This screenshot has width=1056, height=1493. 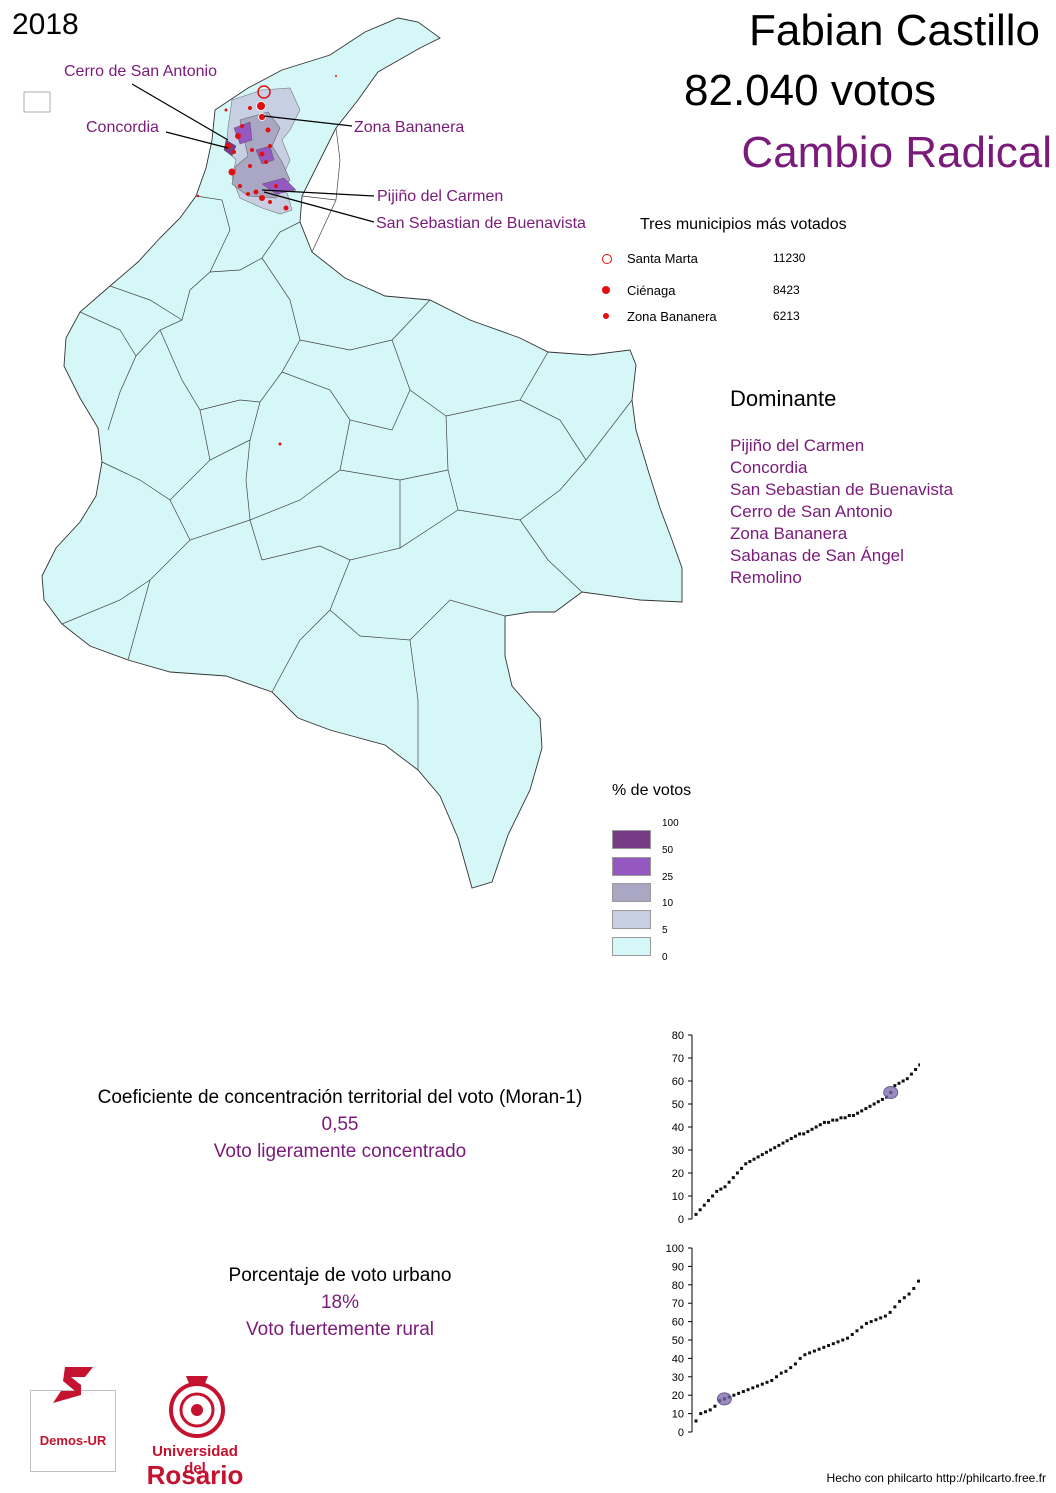 What do you see at coordinates (678, 1396) in the screenshot?
I see `y-tick-label: 20` at bounding box center [678, 1396].